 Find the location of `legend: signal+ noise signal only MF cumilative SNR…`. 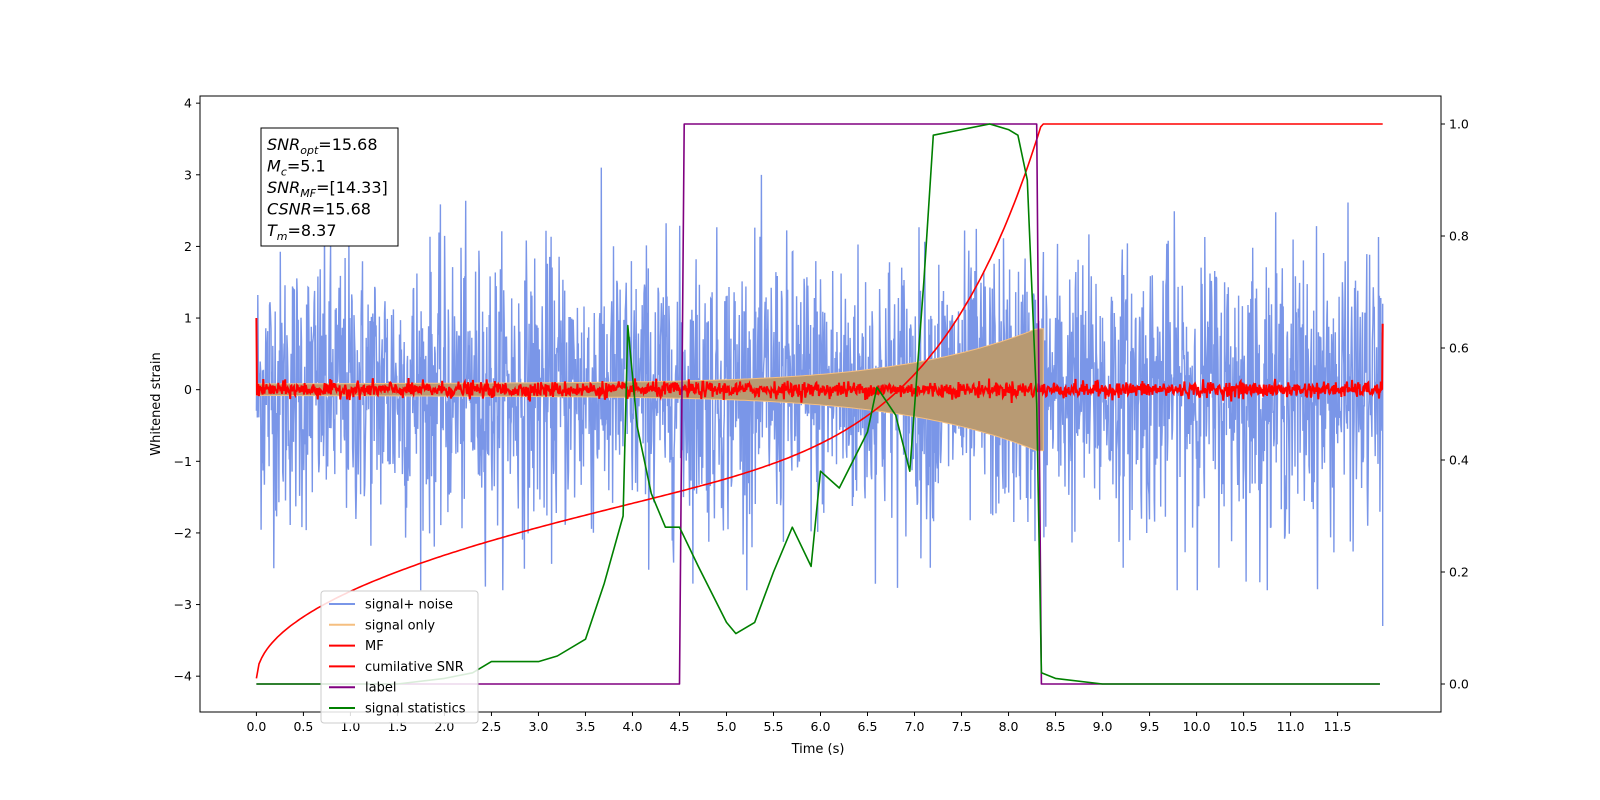

legend: signal+ noise signal only MF cumilative SNR… is located at coordinates (399, 657).